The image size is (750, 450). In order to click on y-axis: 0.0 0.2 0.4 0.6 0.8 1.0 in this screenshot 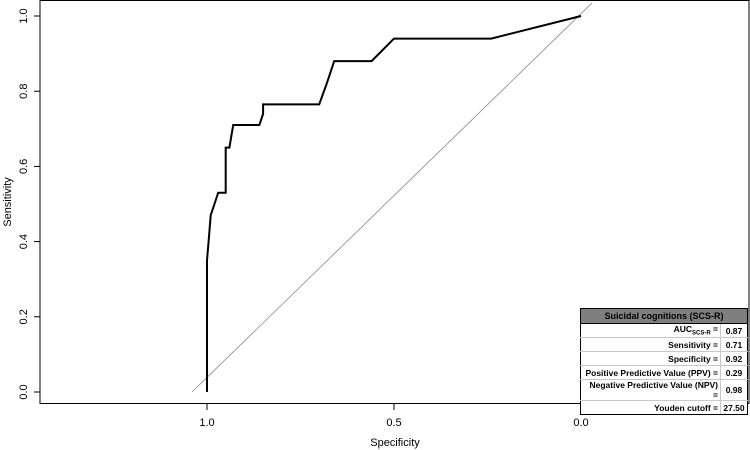, I will do `click(29, 204)`.